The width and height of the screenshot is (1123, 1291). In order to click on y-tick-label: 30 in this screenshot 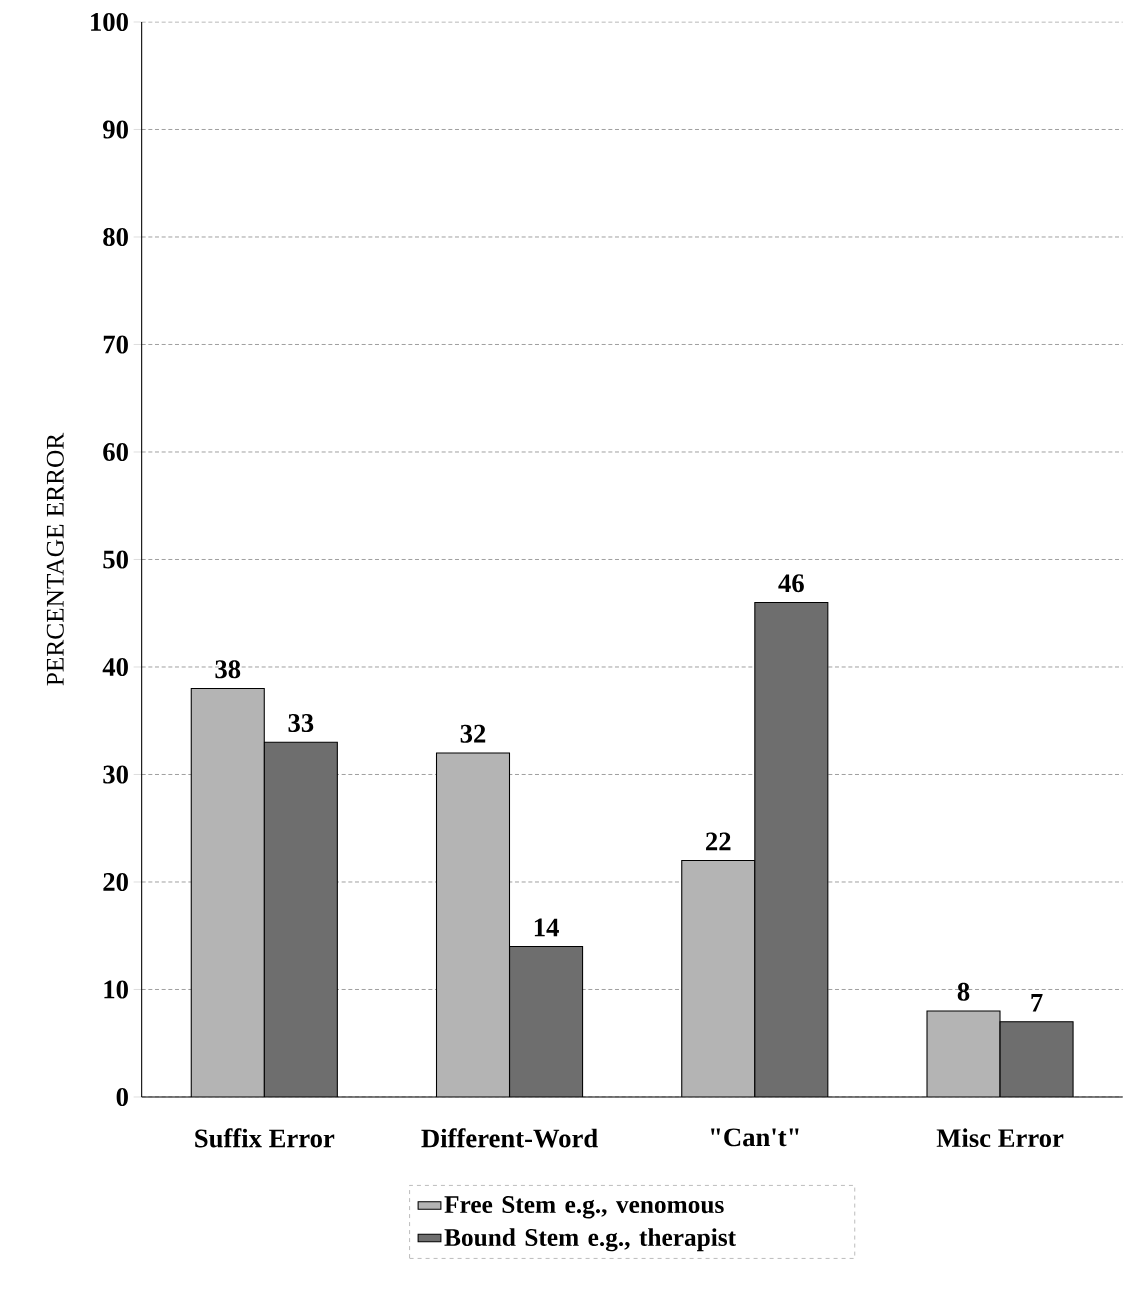, I will do `click(115, 774)`.